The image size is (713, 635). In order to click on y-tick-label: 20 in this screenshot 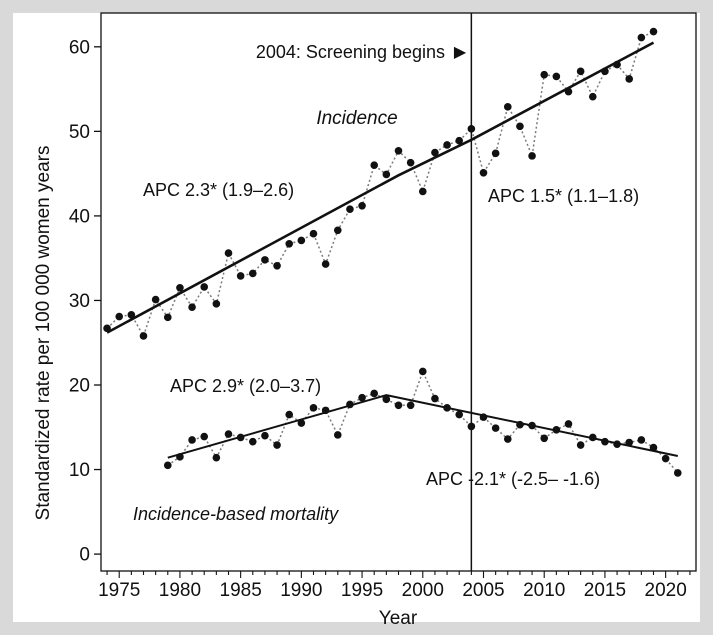, I will do `click(79, 386)`.